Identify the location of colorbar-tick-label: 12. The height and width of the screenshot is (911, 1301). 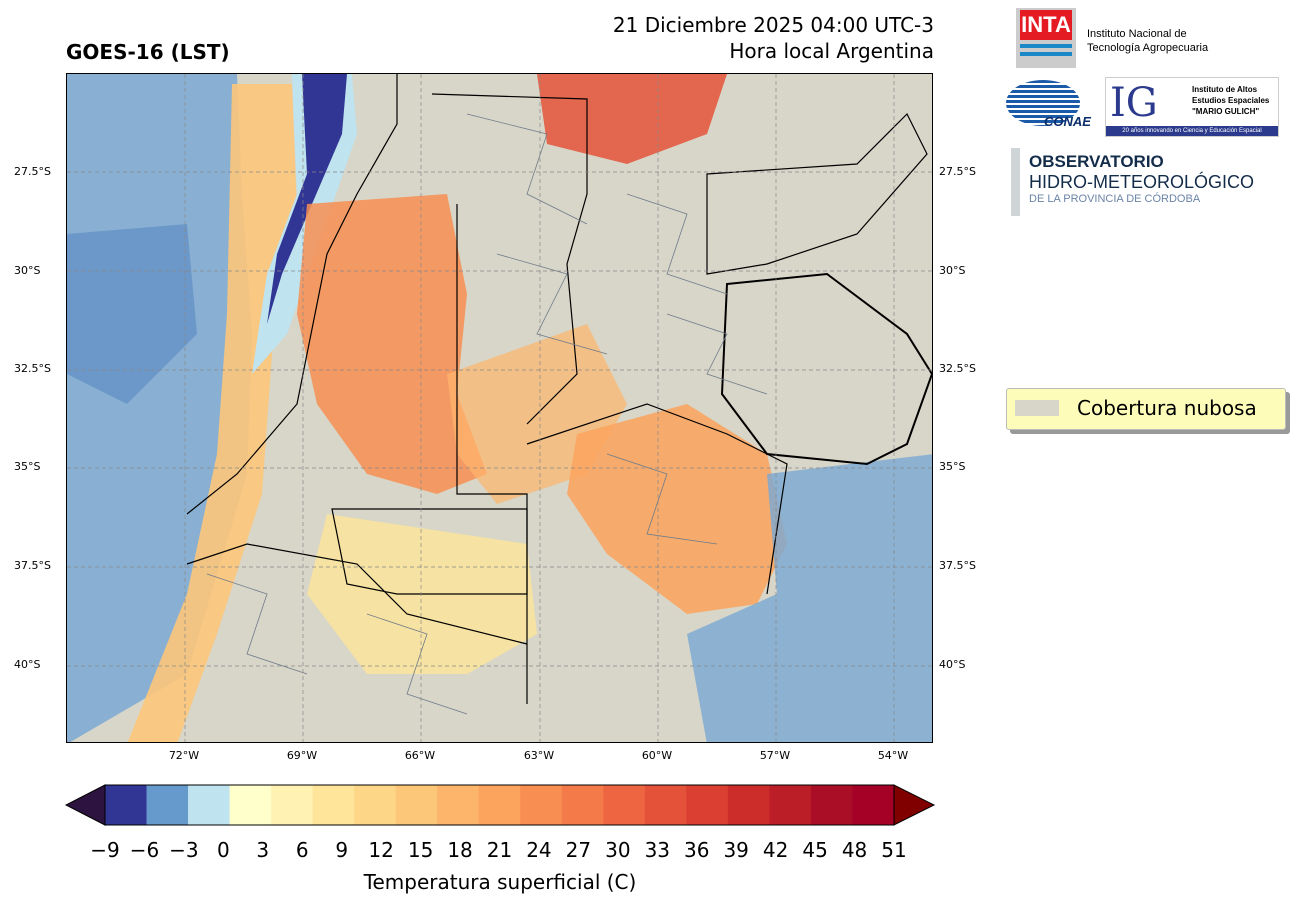
(381, 850).